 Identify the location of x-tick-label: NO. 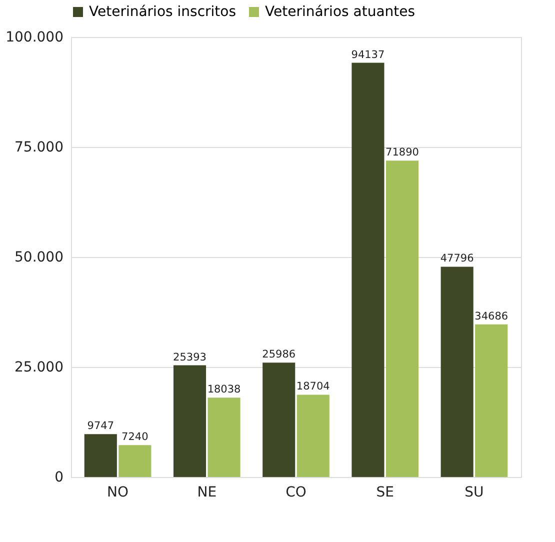
(118, 492).